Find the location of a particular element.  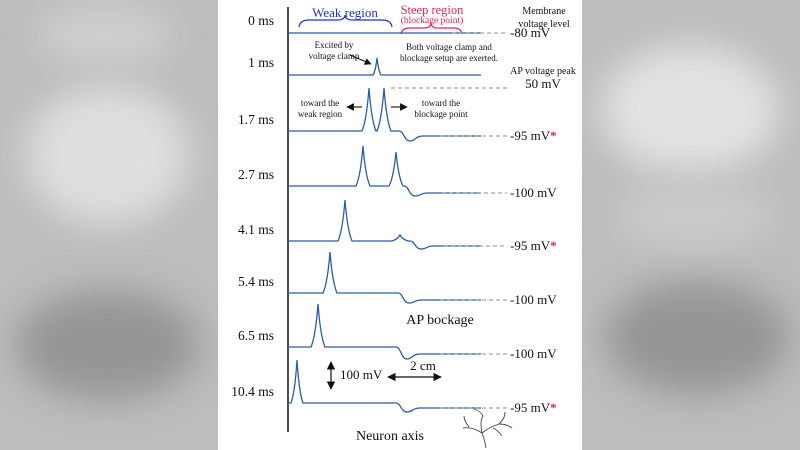

toward-blockage-annotation: toward the blockage point is located at coordinates (441, 109).